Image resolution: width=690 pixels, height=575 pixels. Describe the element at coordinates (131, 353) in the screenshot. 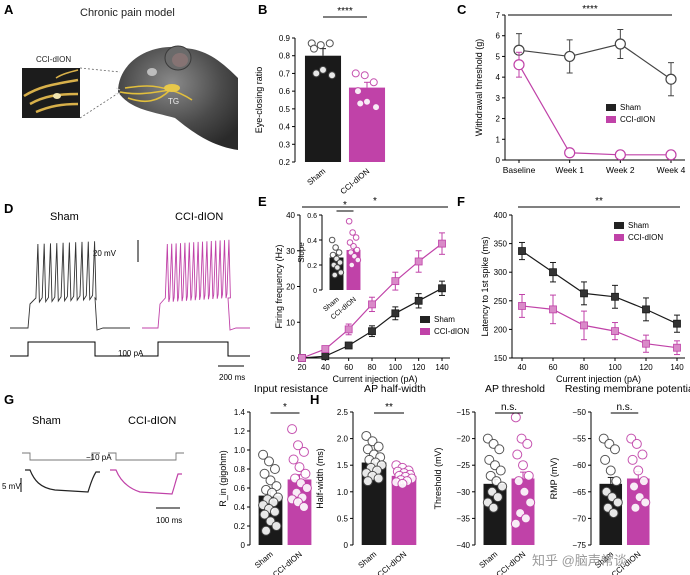

I see `current-step-label: 100 pA` at that location.